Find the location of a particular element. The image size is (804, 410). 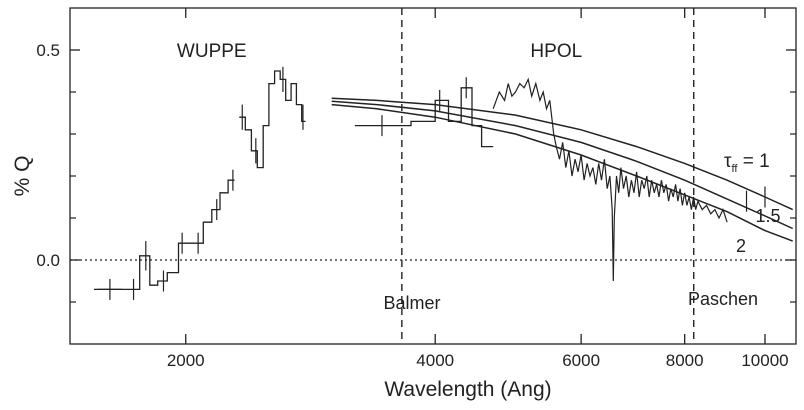

x-axis-title: Wavelength (Ang) is located at coordinates (467, 389).